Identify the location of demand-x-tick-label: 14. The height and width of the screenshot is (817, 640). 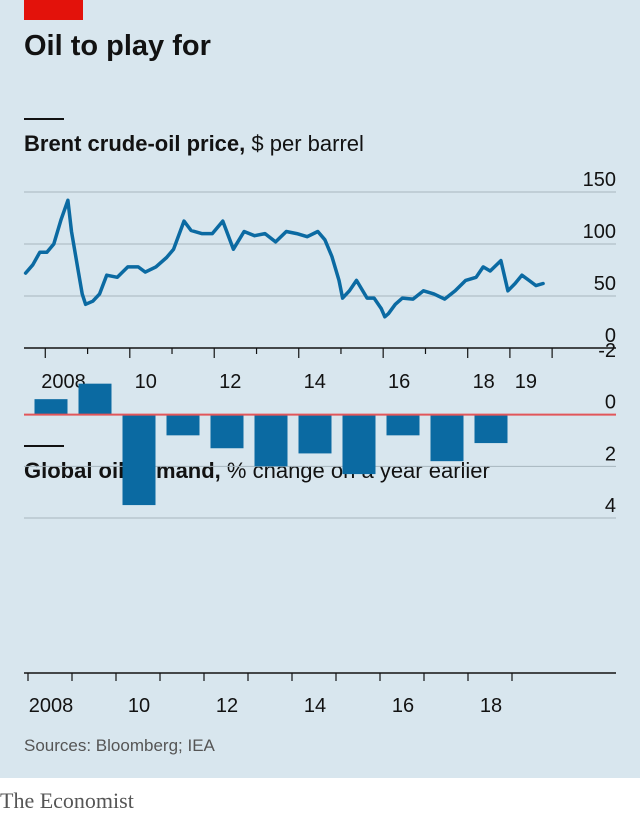
(315, 706).